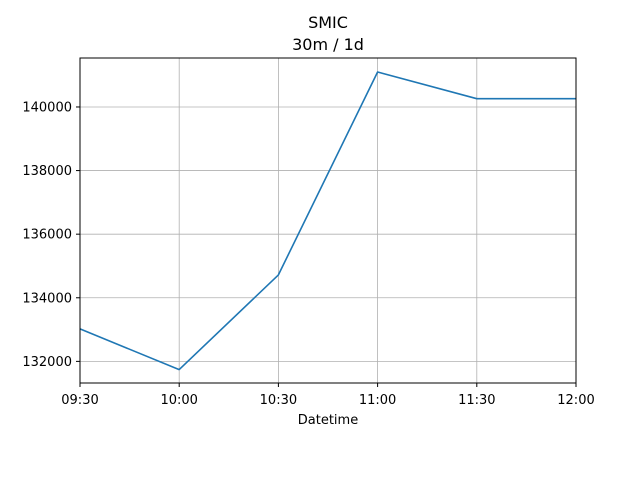  I want to click on x-axis-label: Datetime, so click(328, 420).